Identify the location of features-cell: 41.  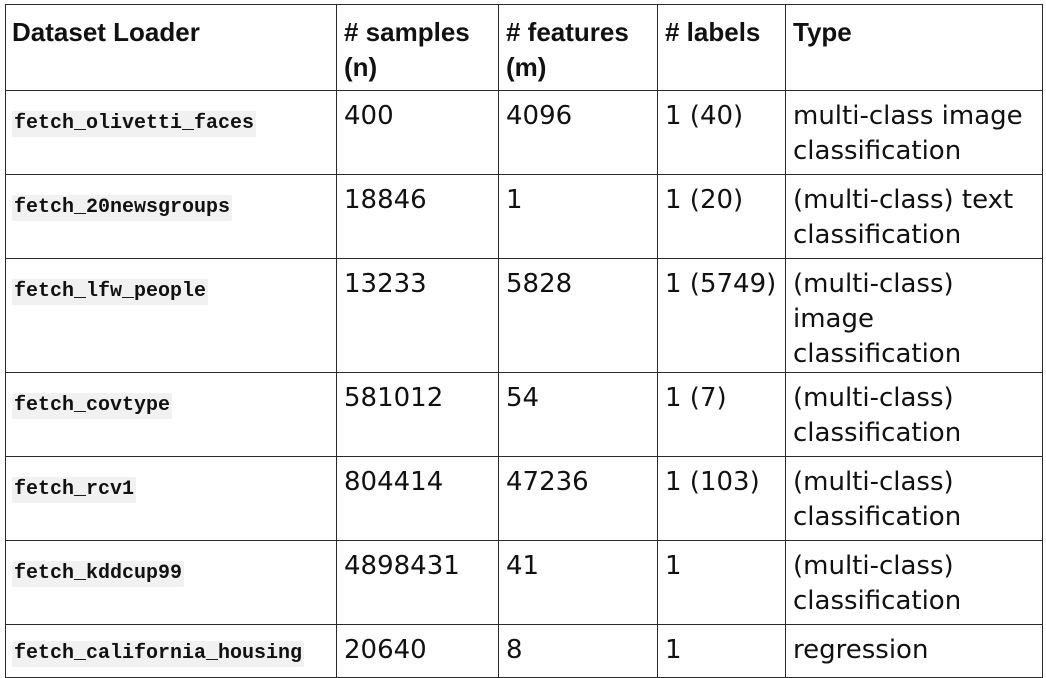
(578, 582).